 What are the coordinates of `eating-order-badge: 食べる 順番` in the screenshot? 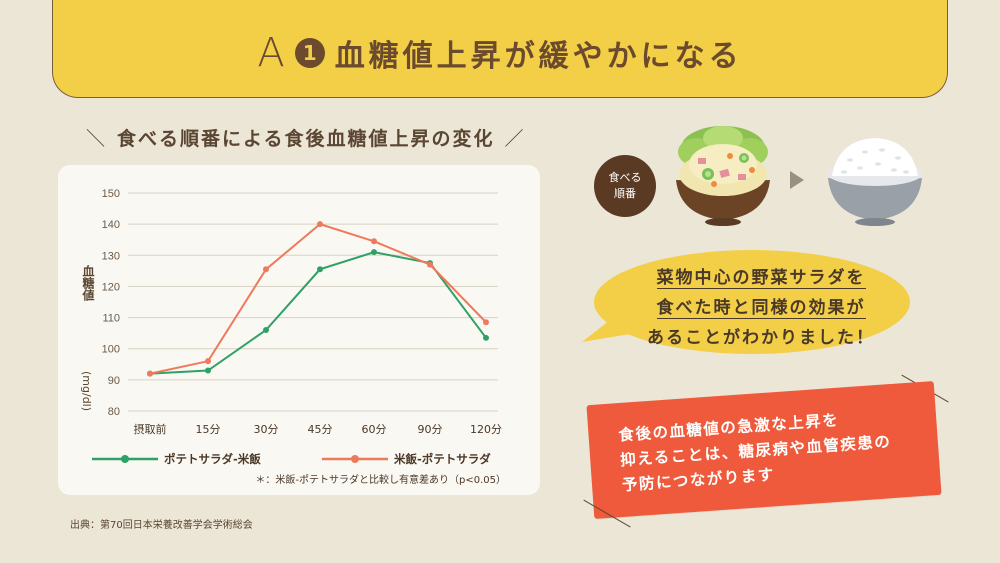 It's located at (625, 186).